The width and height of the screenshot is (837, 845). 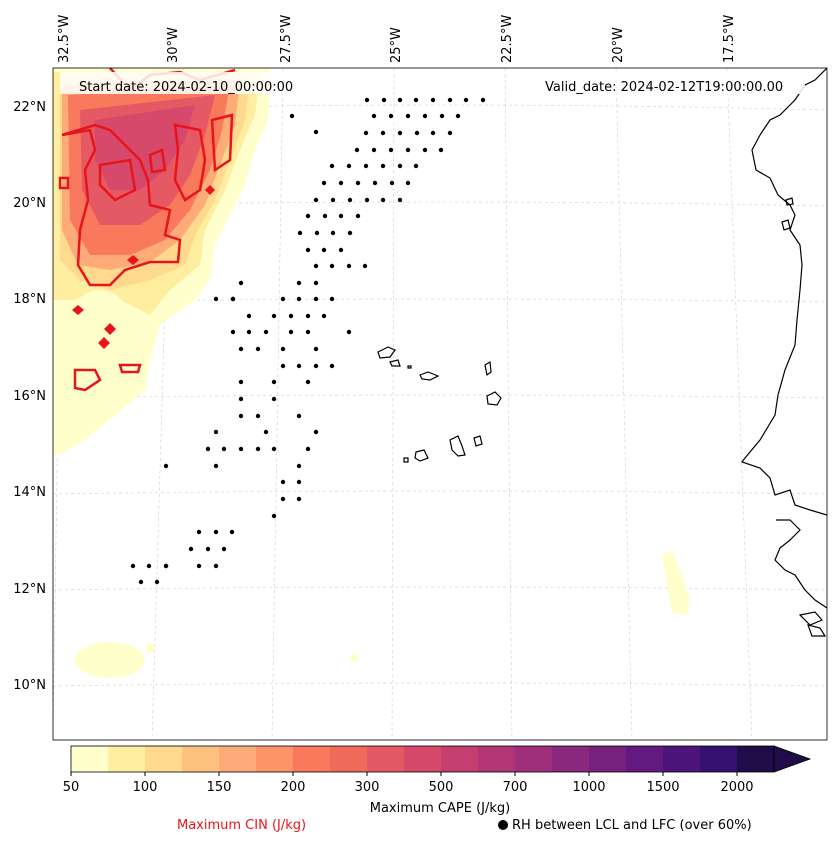 What do you see at coordinates (186, 87) in the screenshot?
I see `start-date-label: Start date: 2024-02-10_00:00:00` at bounding box center [186, 87].